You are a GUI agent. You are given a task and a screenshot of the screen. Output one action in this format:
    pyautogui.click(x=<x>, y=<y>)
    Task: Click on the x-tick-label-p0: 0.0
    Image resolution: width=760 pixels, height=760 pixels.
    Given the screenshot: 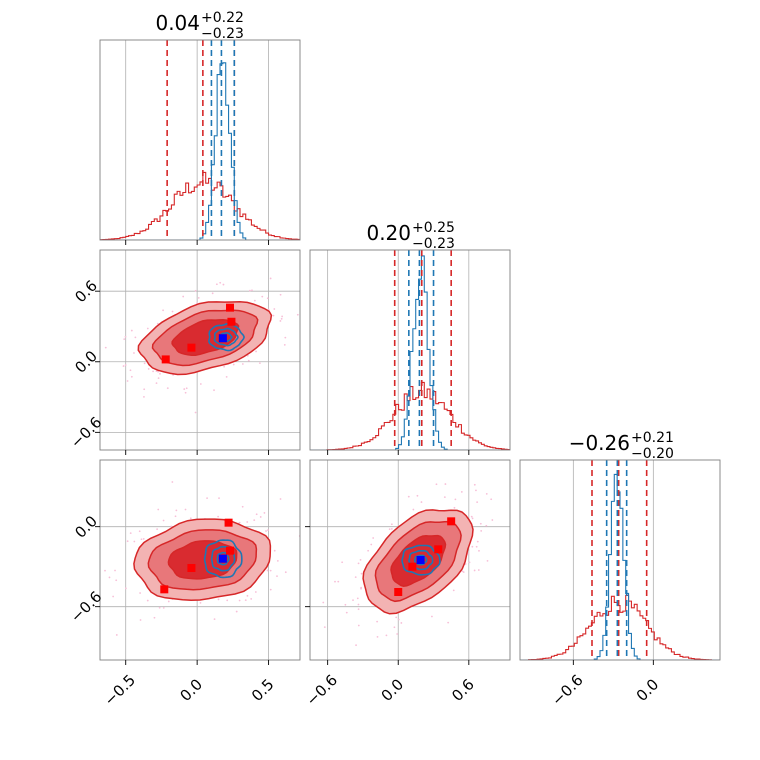 What is the action you would take?
    pyautogui.click(x=192, y=690)
    